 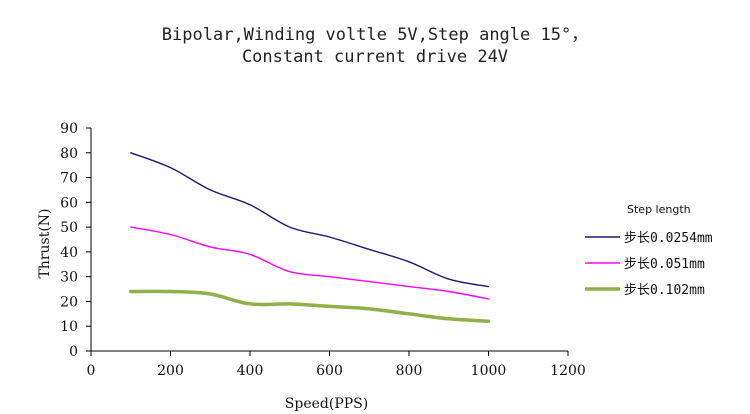 I want to click on y-tick-label: 60, so click(x=69, y=203).